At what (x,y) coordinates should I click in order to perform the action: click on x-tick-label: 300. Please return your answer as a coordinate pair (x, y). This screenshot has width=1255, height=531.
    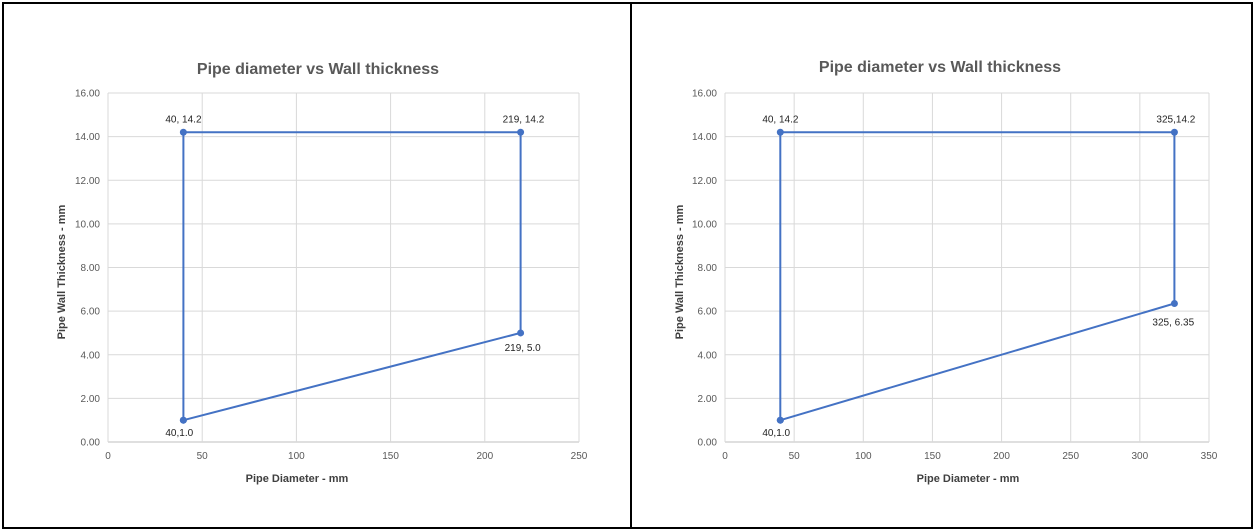
    Looking at the image, I should click on (1140, 456).